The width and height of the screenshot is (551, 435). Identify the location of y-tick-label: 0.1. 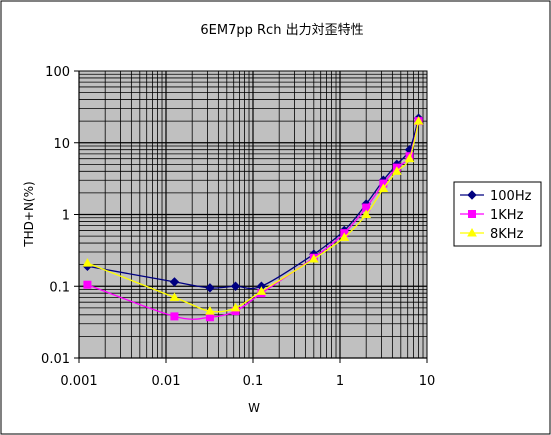
(59, 287).